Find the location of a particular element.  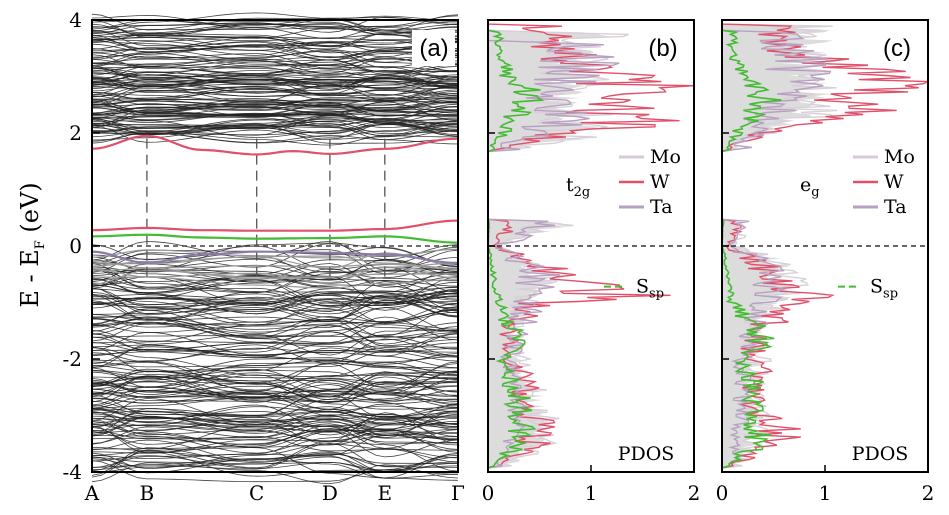

y-axis-label-main: E - E is located at coordinates (30, 278).